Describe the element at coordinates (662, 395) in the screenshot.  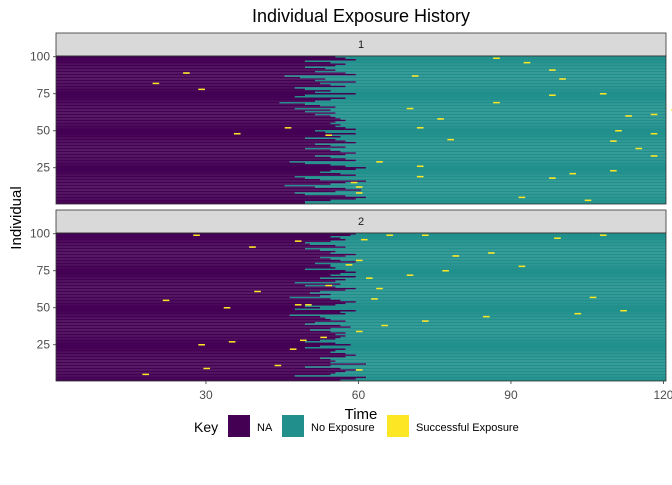
I see `x-tick-label-3: 120` at that location.